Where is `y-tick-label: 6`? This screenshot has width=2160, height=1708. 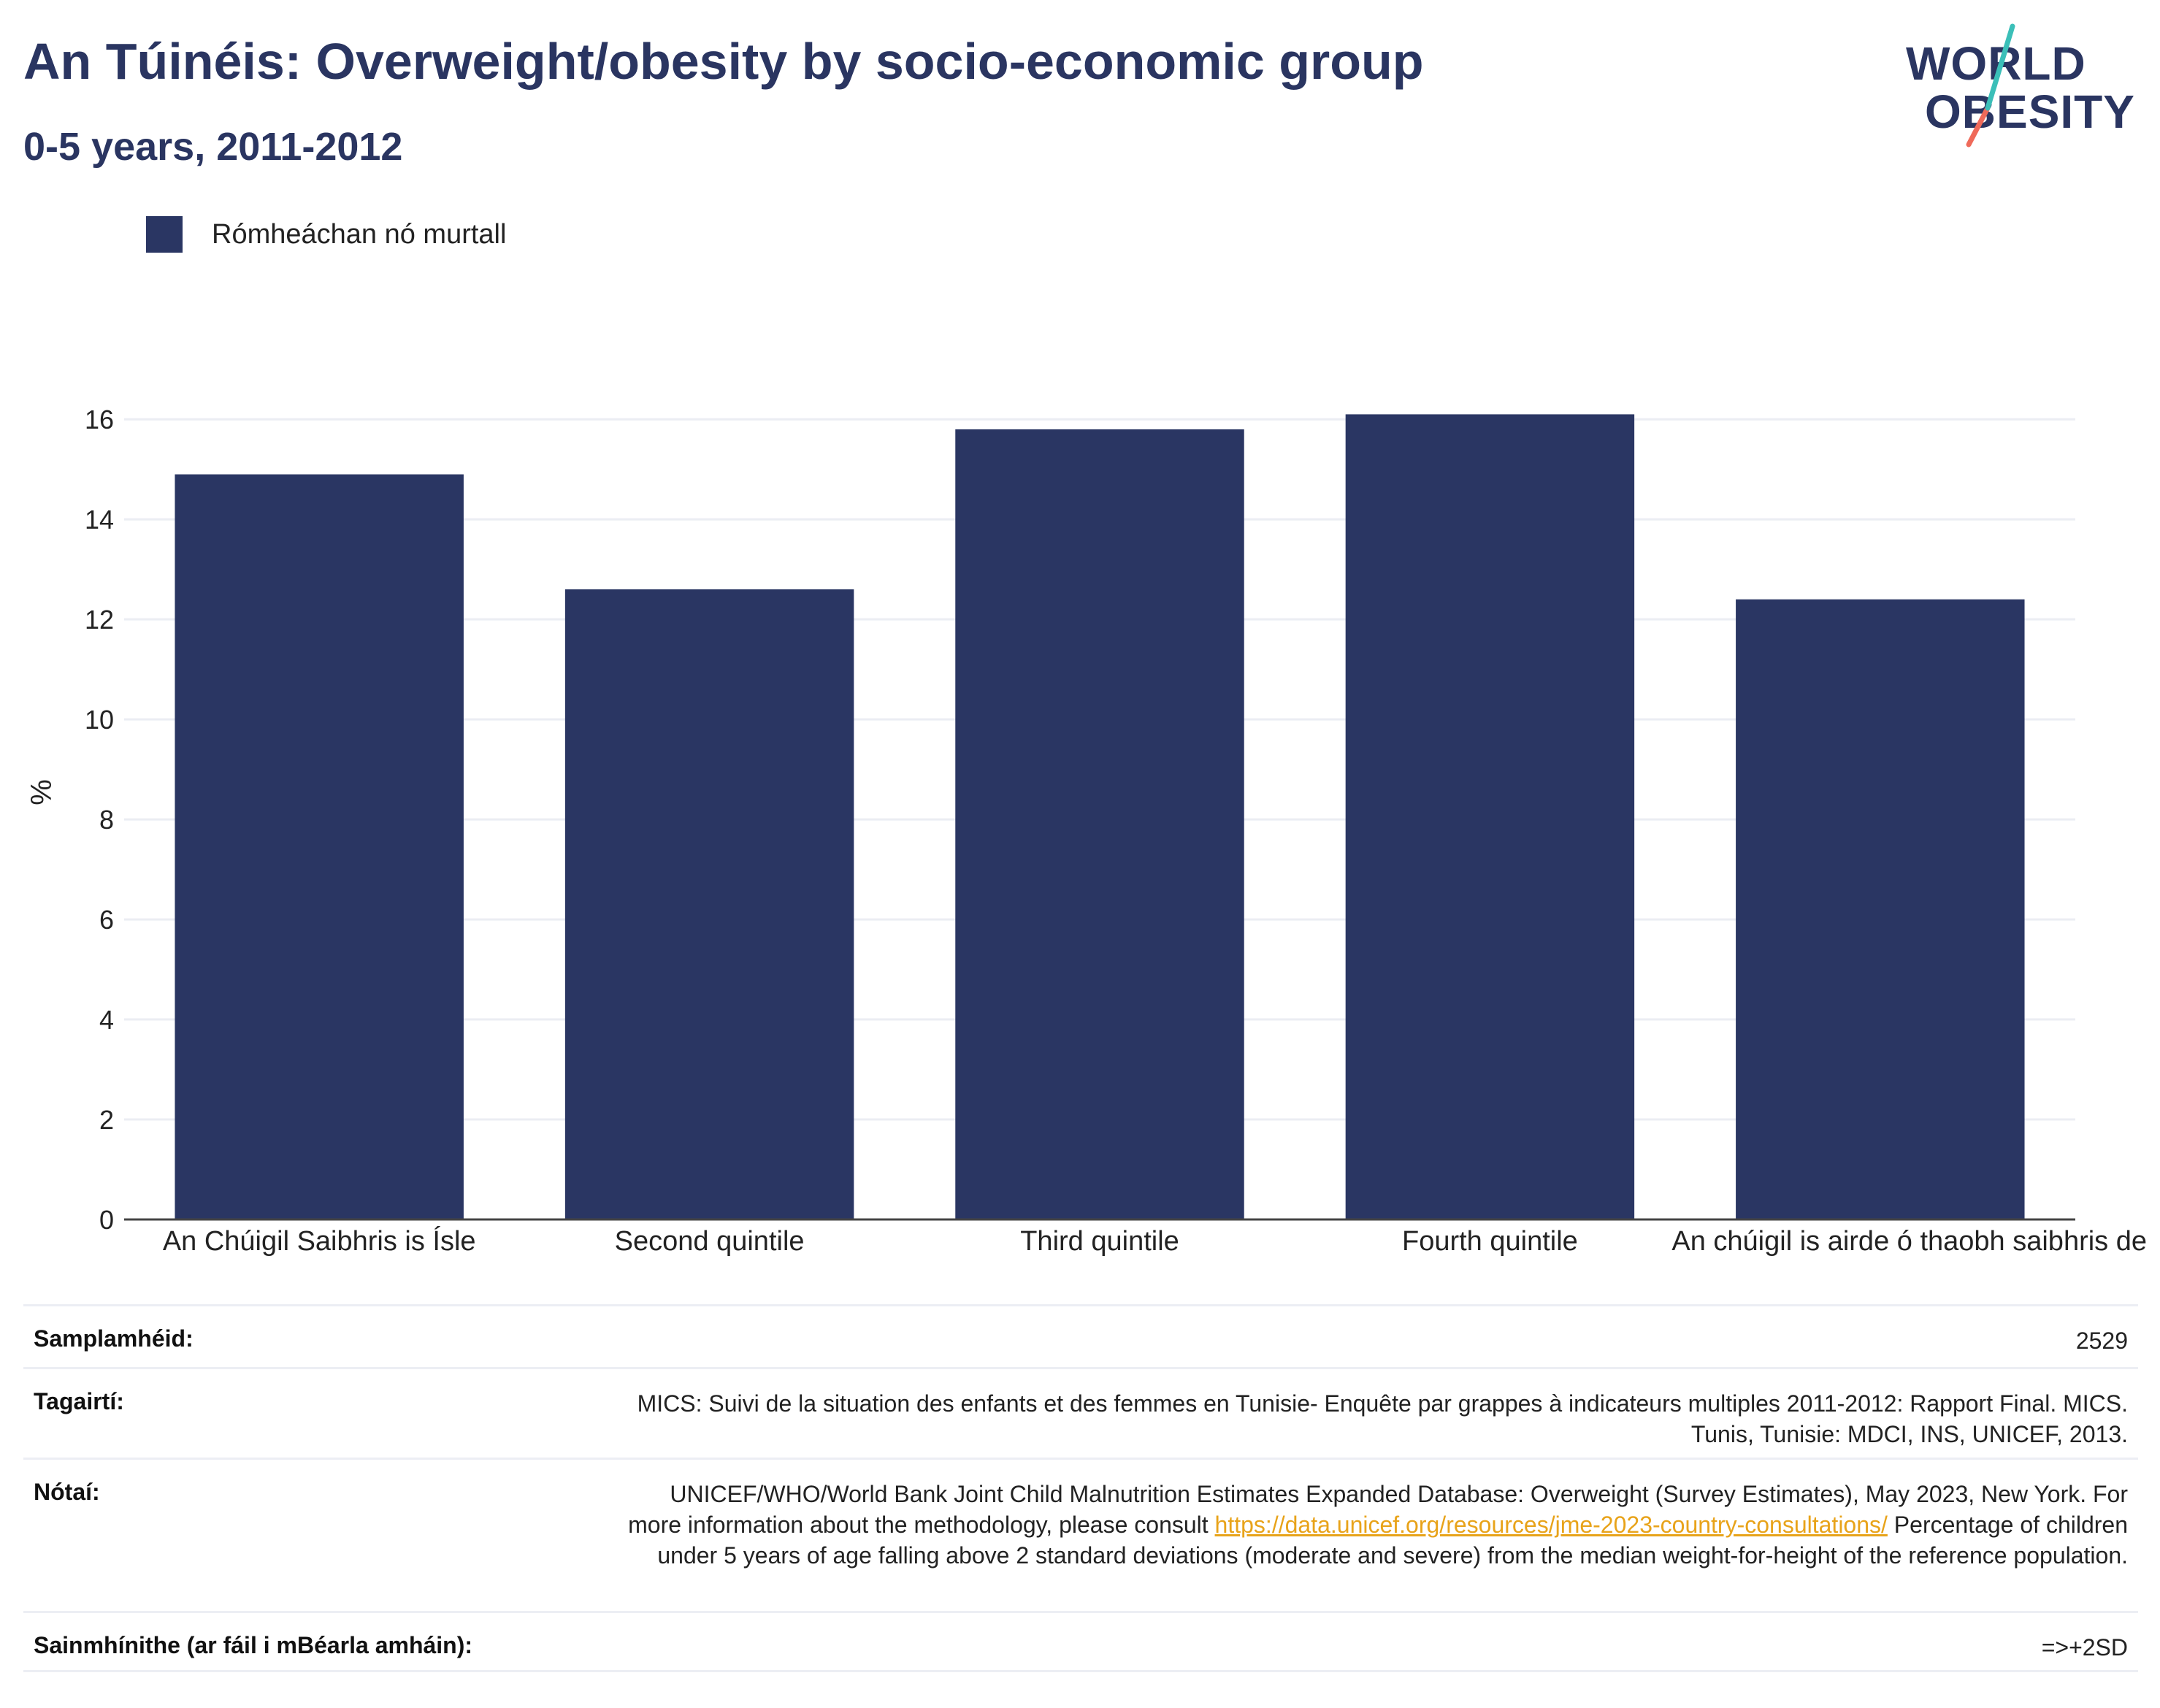 y-tick-label: 6 is located at coordinates (106, 920).